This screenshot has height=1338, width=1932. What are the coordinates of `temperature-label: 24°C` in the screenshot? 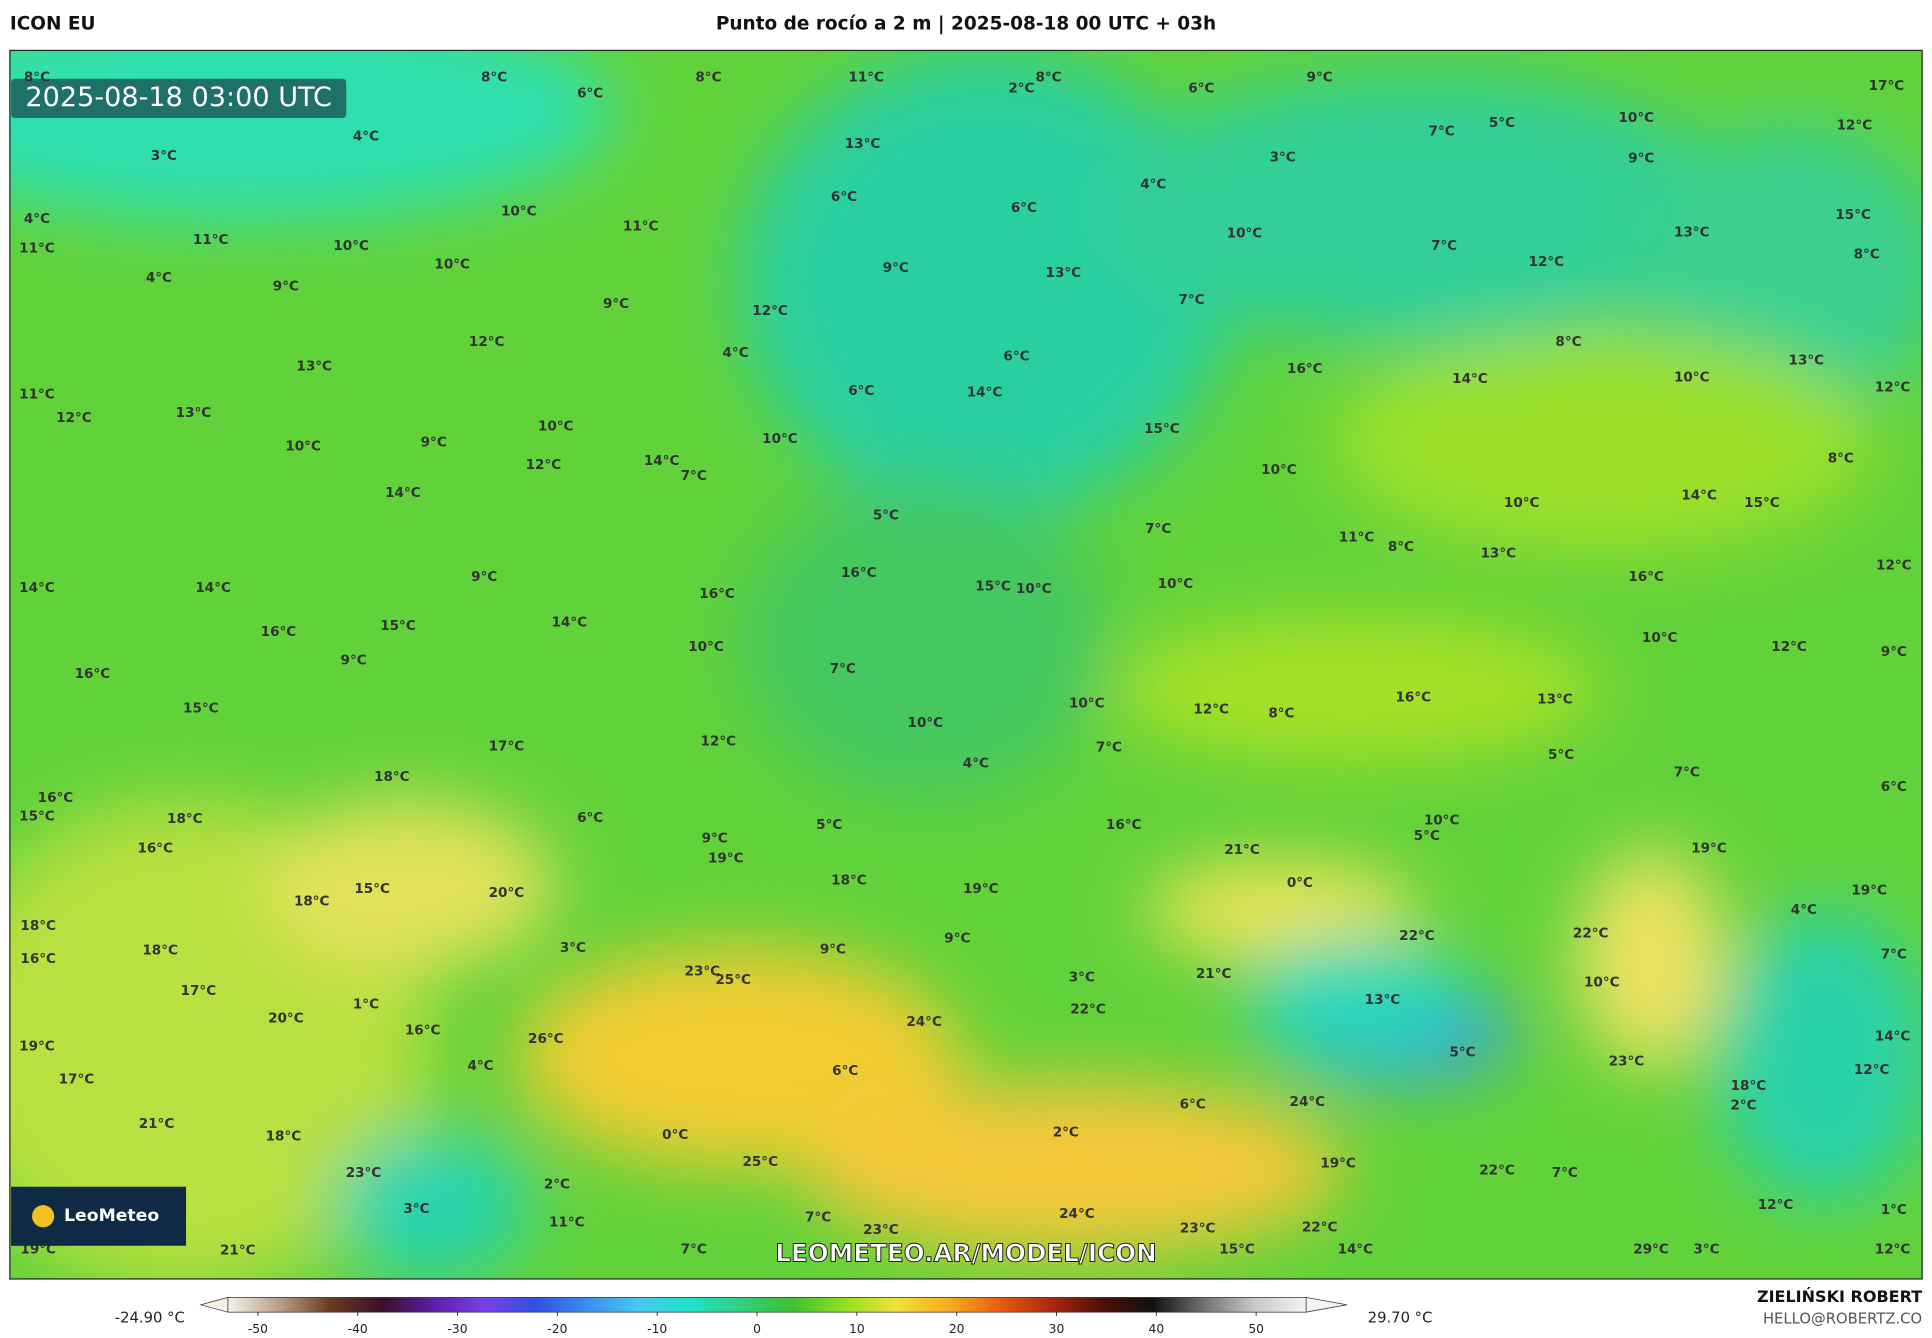 It's located at (1077, 1214).